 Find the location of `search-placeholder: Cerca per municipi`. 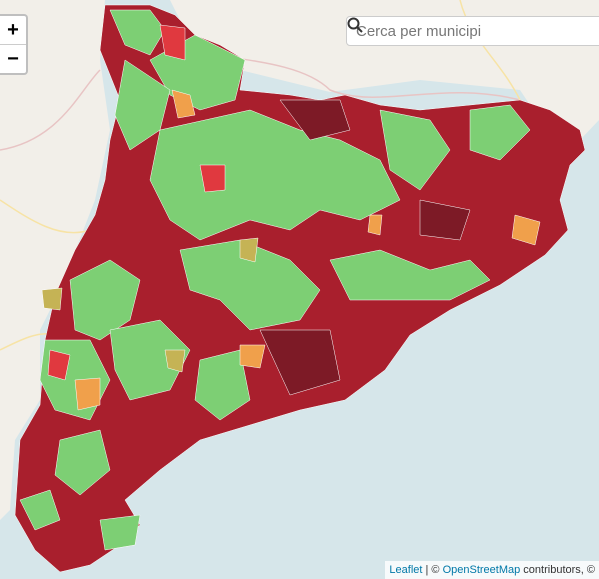

search-placeholder: Cerca per municipi is located at coordinates (419, 31).